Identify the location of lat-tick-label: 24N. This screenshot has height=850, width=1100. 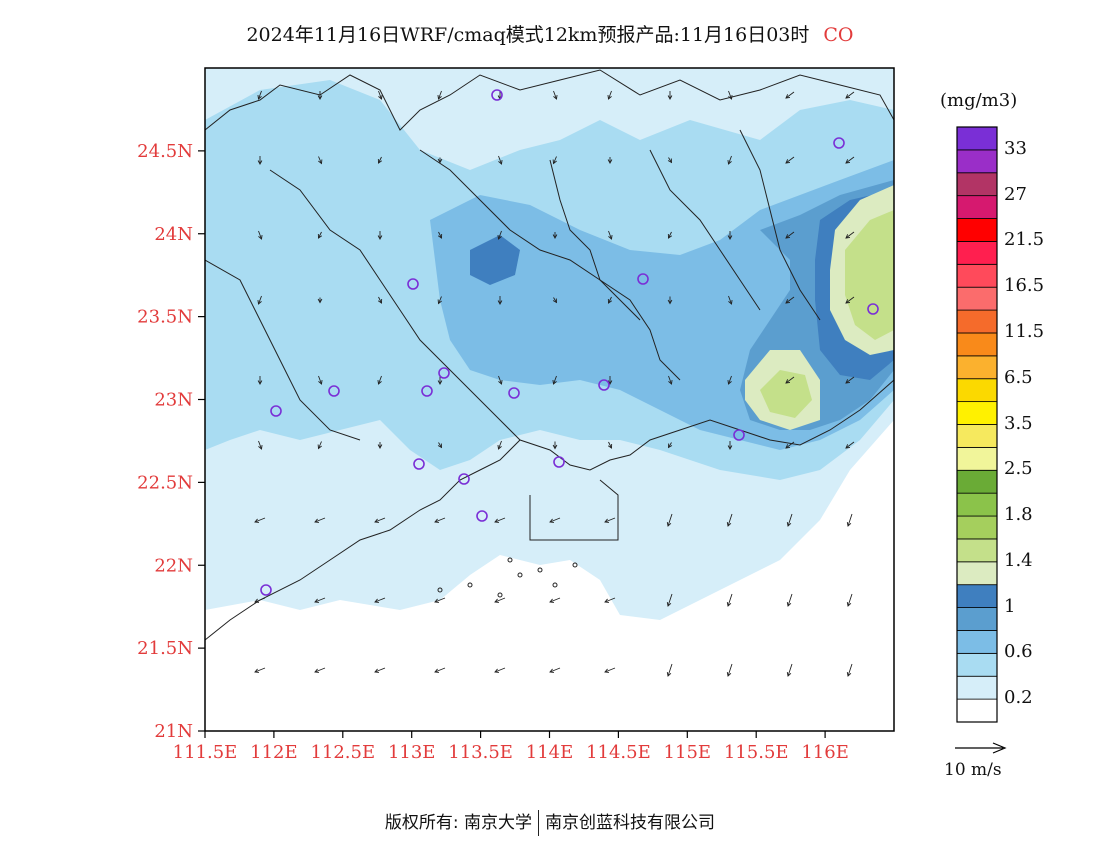
(173, 234).